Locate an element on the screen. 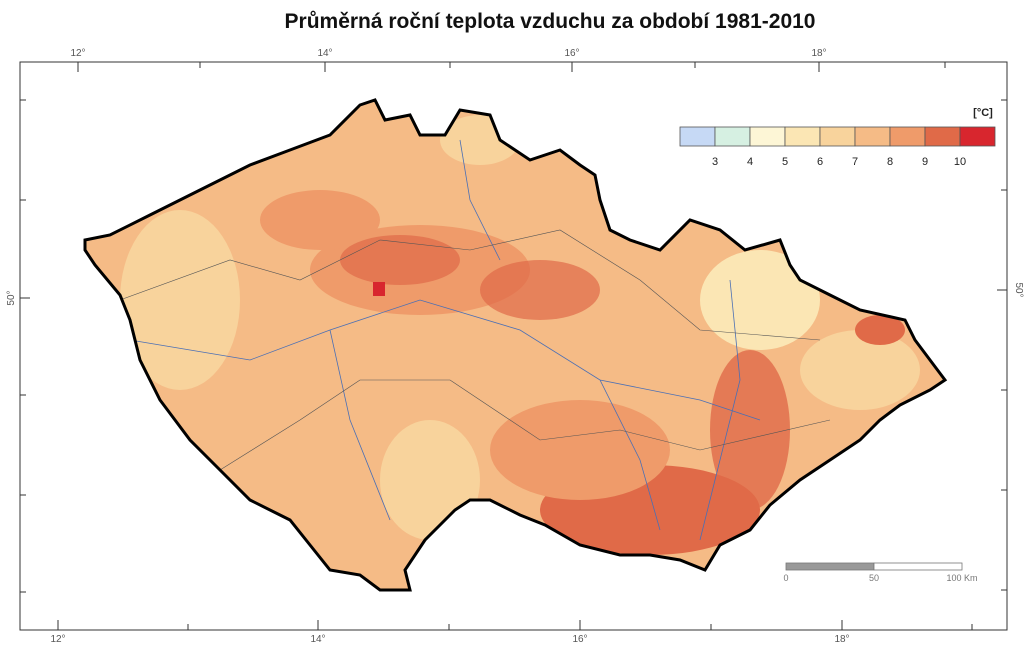 Image resolution: width=1024 pixels, height=652 pixels. scale-label: 50 is located at coordinates (874, 578).